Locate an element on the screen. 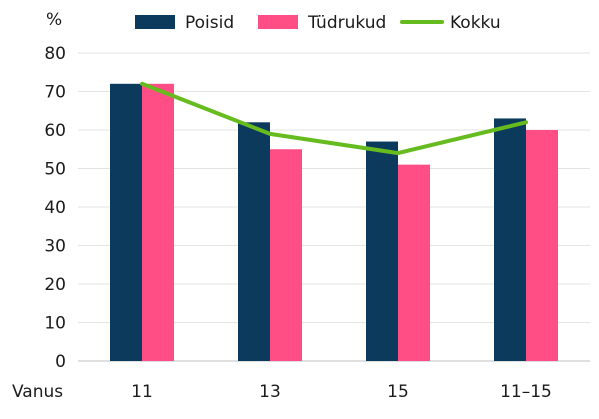 The width and height of the screenshot is (599, 419). x-tick-label: 11 is located at coordinates (142, 392).